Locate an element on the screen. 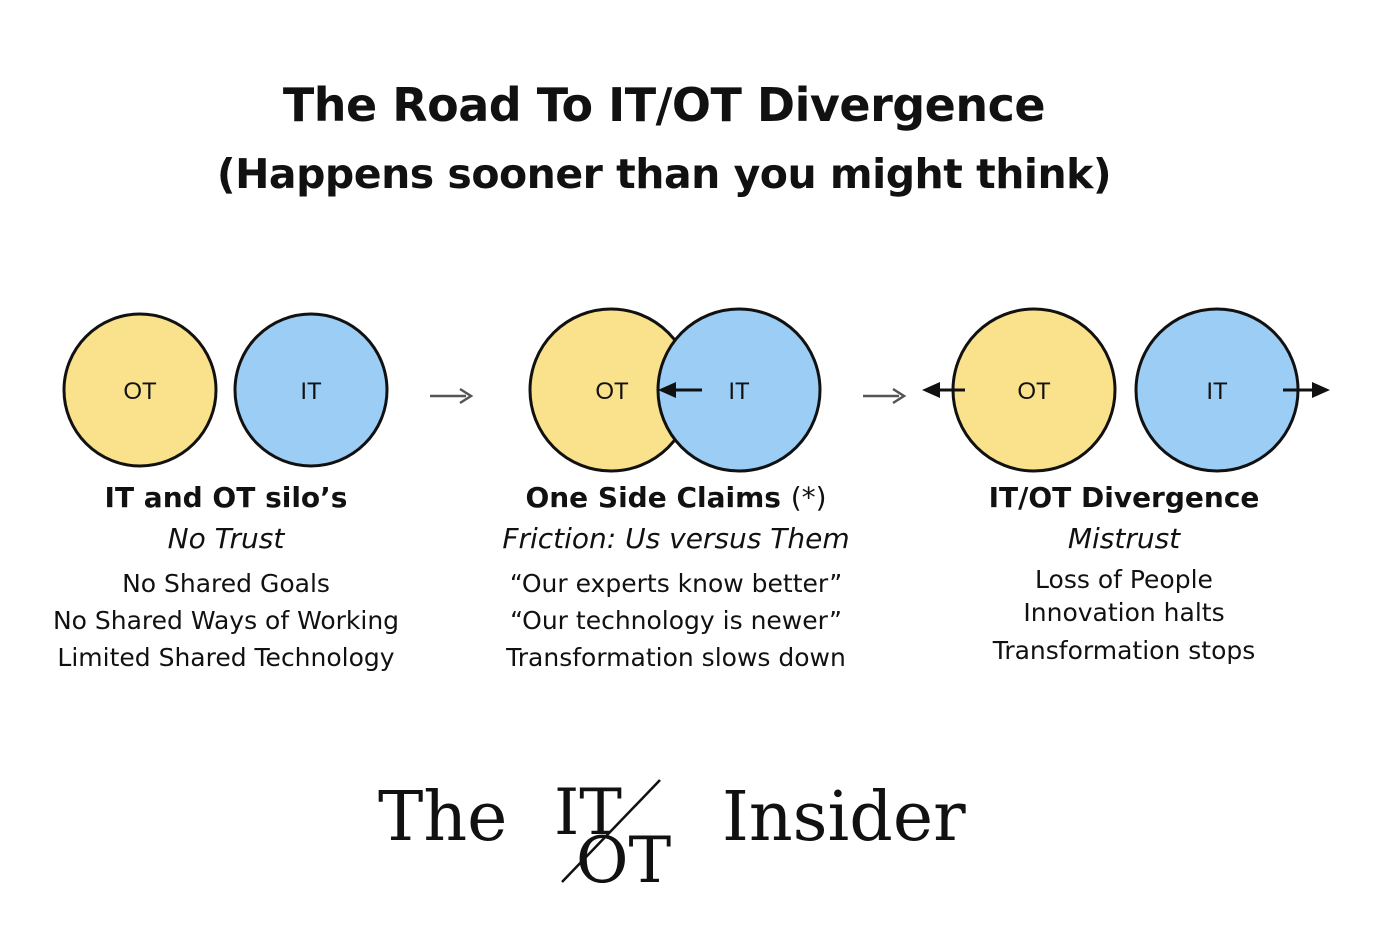 The height and width of the screenshot is (950, 1378). stage-2-point: “Our experts know better” is located at coordinates (676, 583).